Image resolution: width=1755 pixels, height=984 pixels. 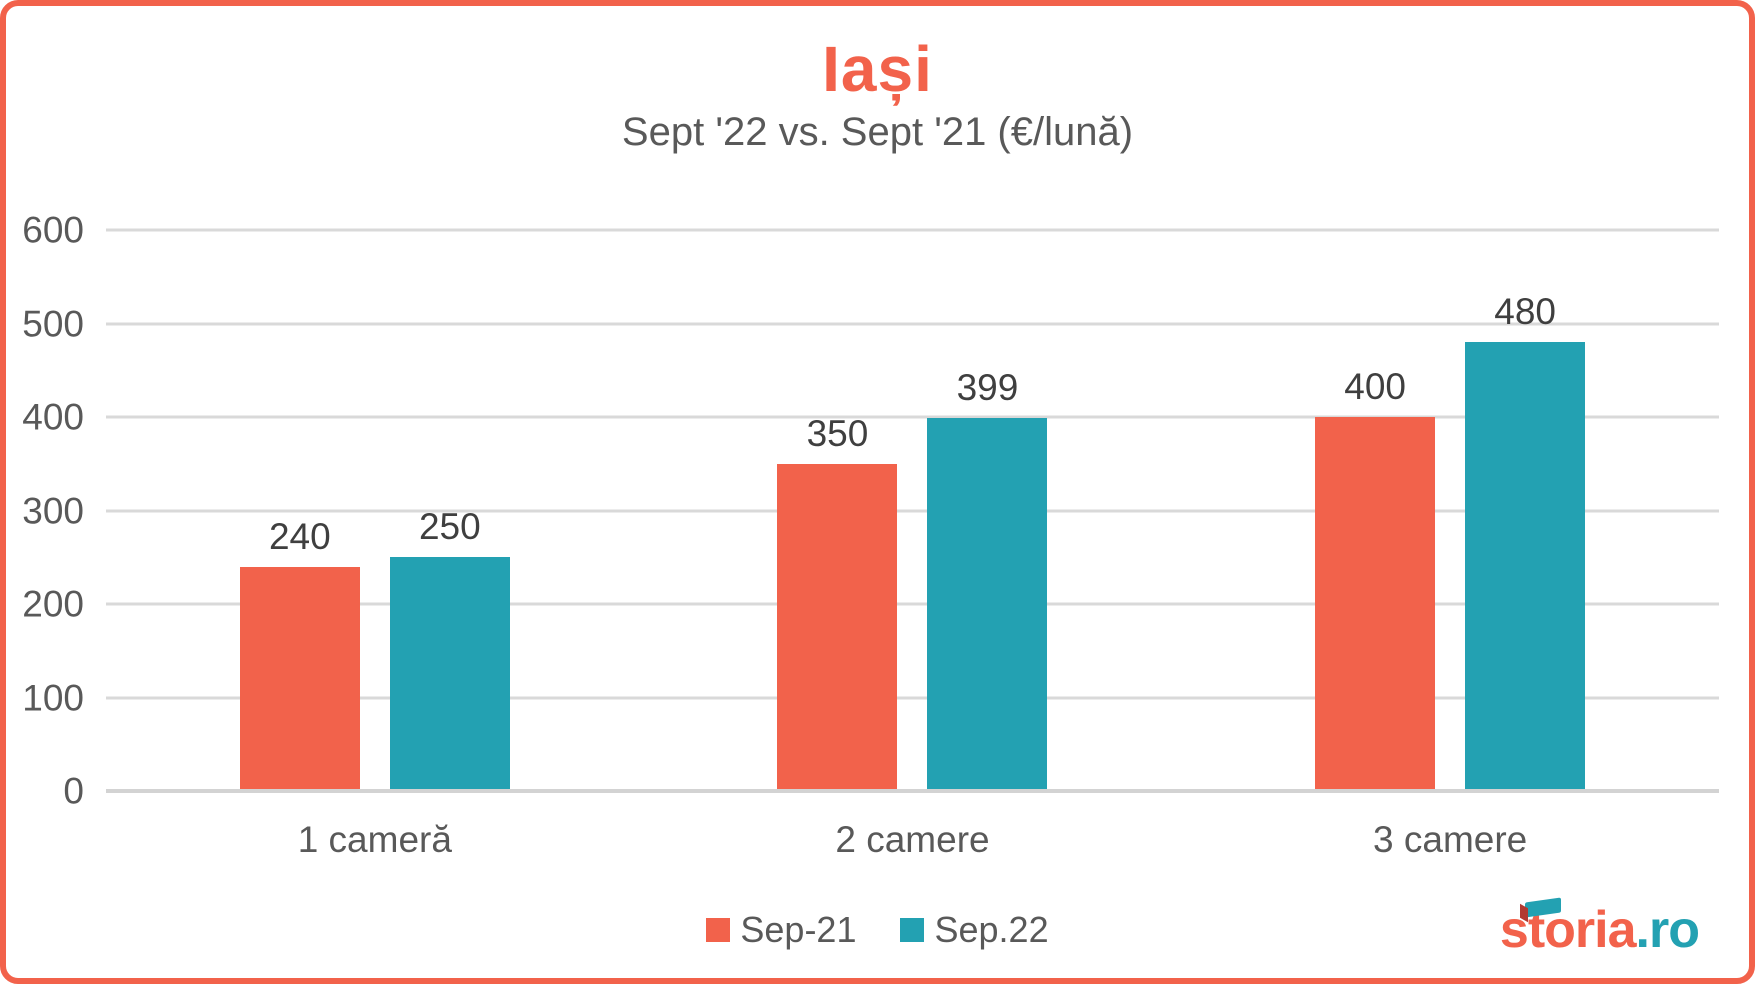 What do you see at coordinates (877, 132) in the screenshot?
I see `chart-subtitle: Sept '22 vs. Sept '21 (€/lună)` at bounding box center [877, 132].